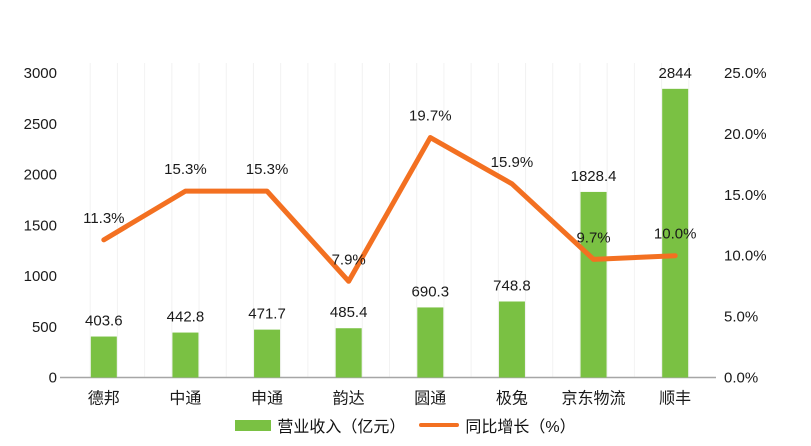  What do you see at coordinates (40, 175) in the screenshot?
I see `left-axis-tick-label: 2000` at bounding box center [40, 175].